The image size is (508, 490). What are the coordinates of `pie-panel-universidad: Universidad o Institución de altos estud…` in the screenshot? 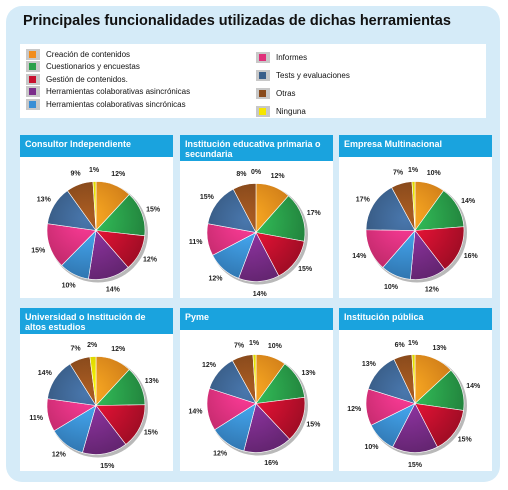 It's located at (96, 389).